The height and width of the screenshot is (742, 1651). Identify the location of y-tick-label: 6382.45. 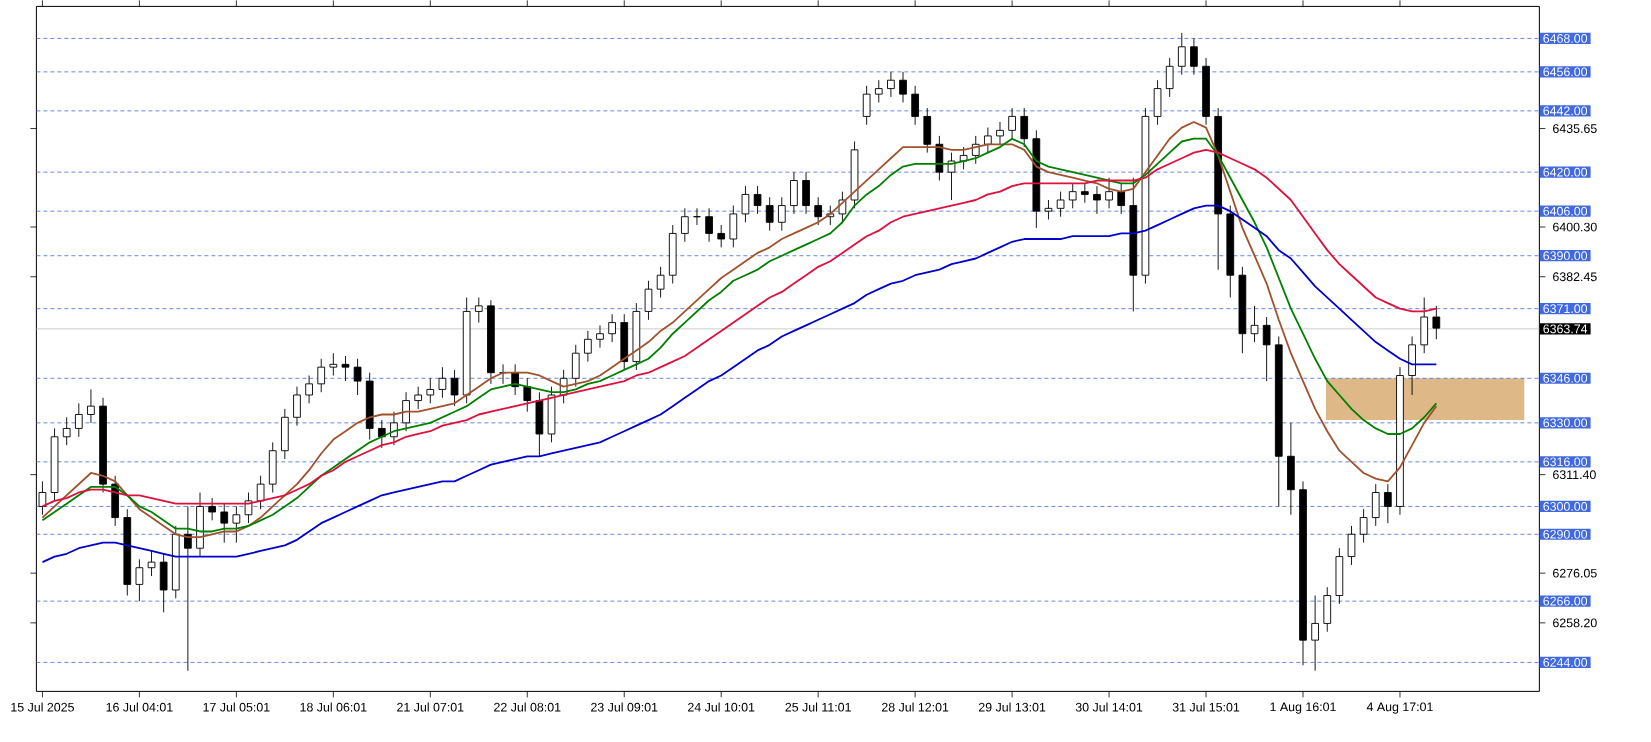
(1575, 277).